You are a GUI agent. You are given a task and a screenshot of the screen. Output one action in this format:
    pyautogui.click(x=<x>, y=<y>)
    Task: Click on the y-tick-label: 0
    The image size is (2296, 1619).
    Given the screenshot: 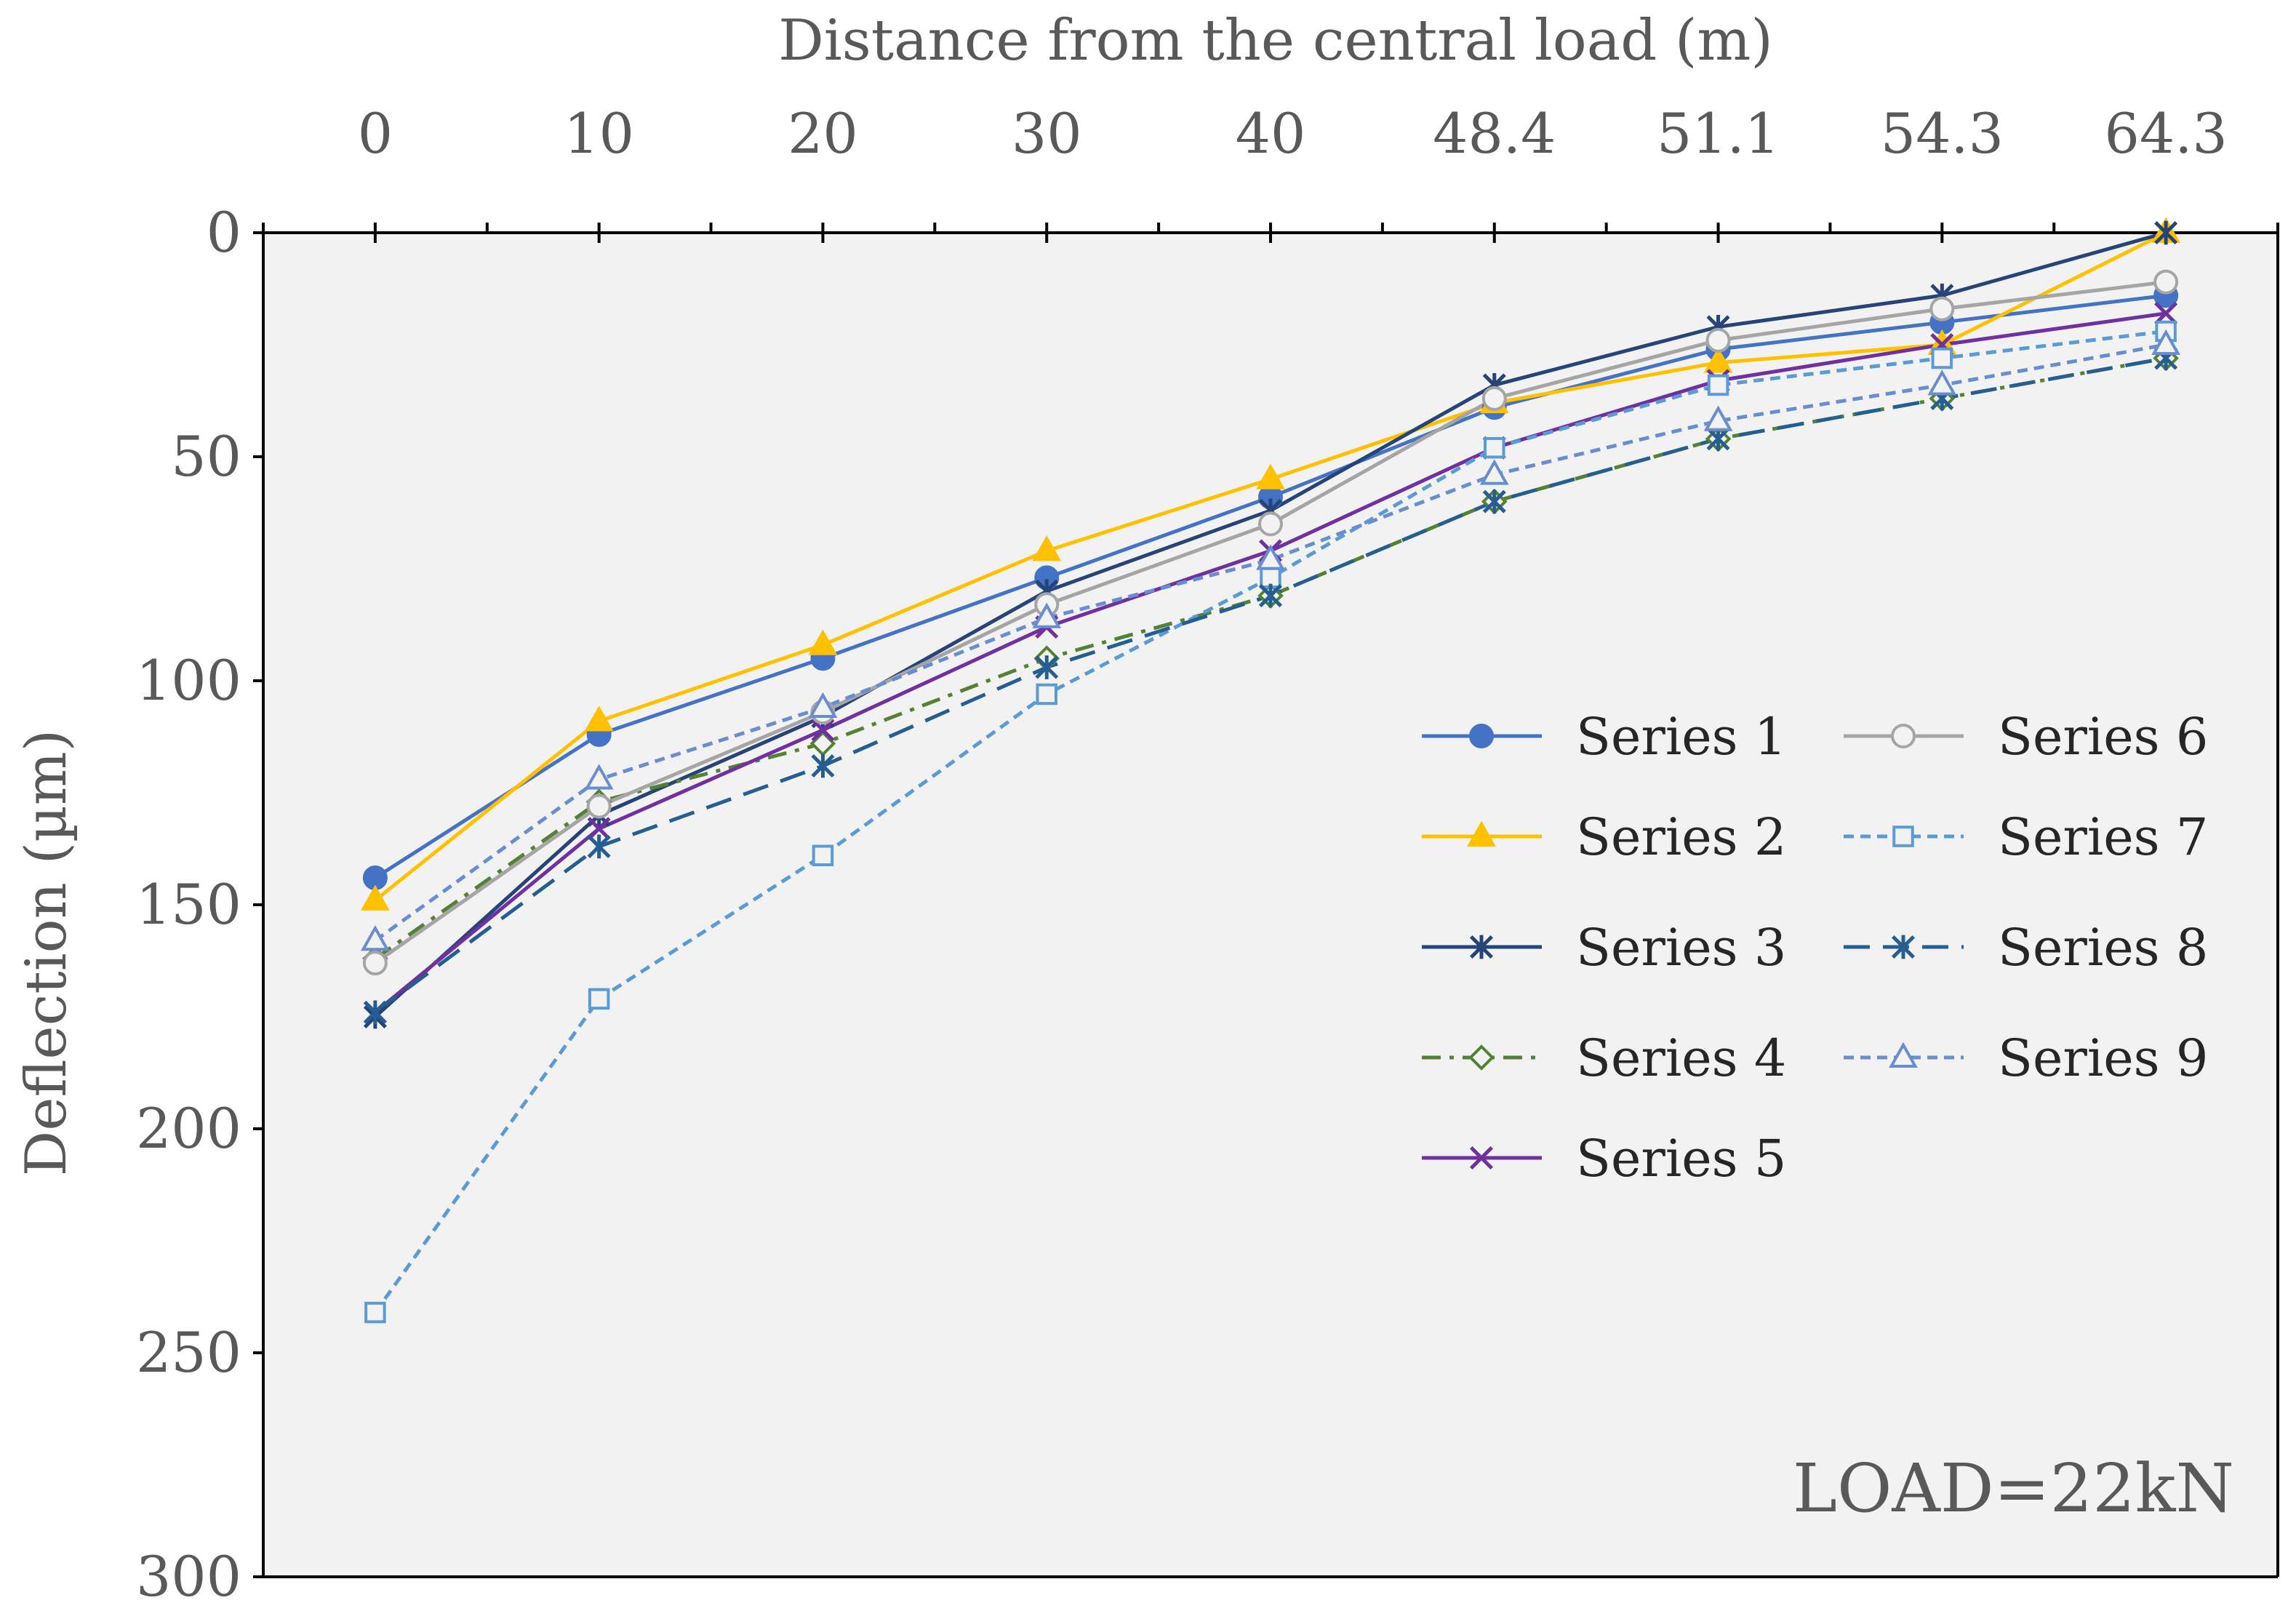 What is the action you would take?
    pyautogui.click(x=224, y=232)
    